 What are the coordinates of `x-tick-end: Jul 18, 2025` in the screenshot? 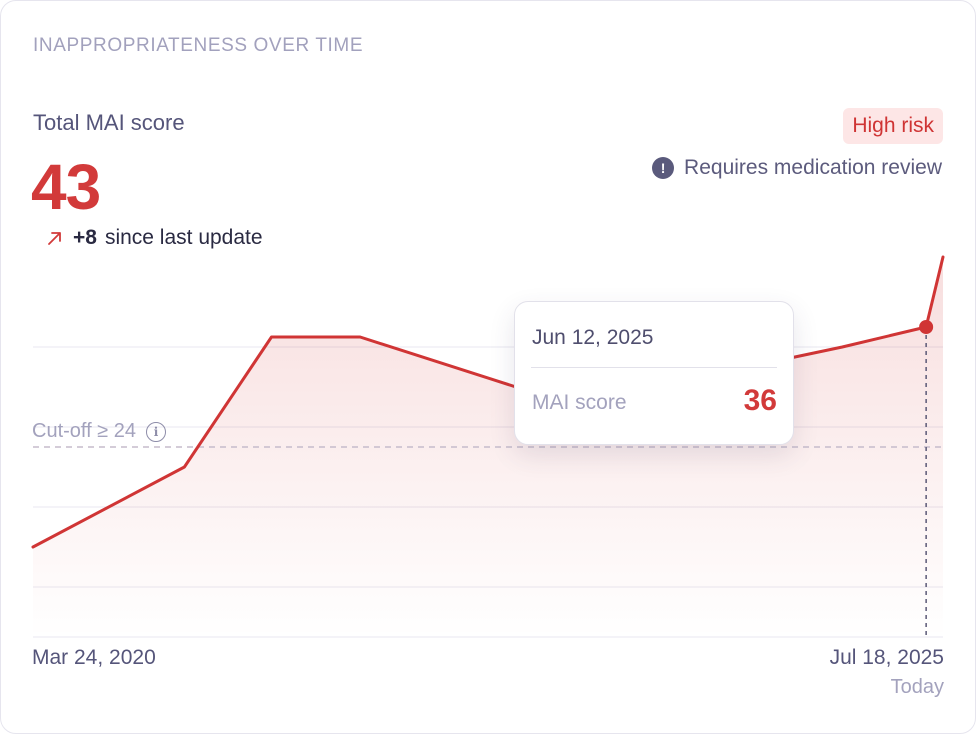 It's located at (886, 657).